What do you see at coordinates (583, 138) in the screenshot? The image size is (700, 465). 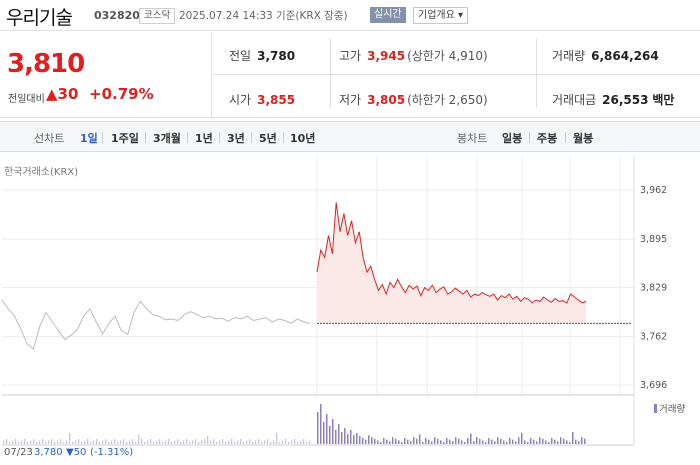 I see `candle-monthly-tab: 월봉` at bounding box center [583, 138].